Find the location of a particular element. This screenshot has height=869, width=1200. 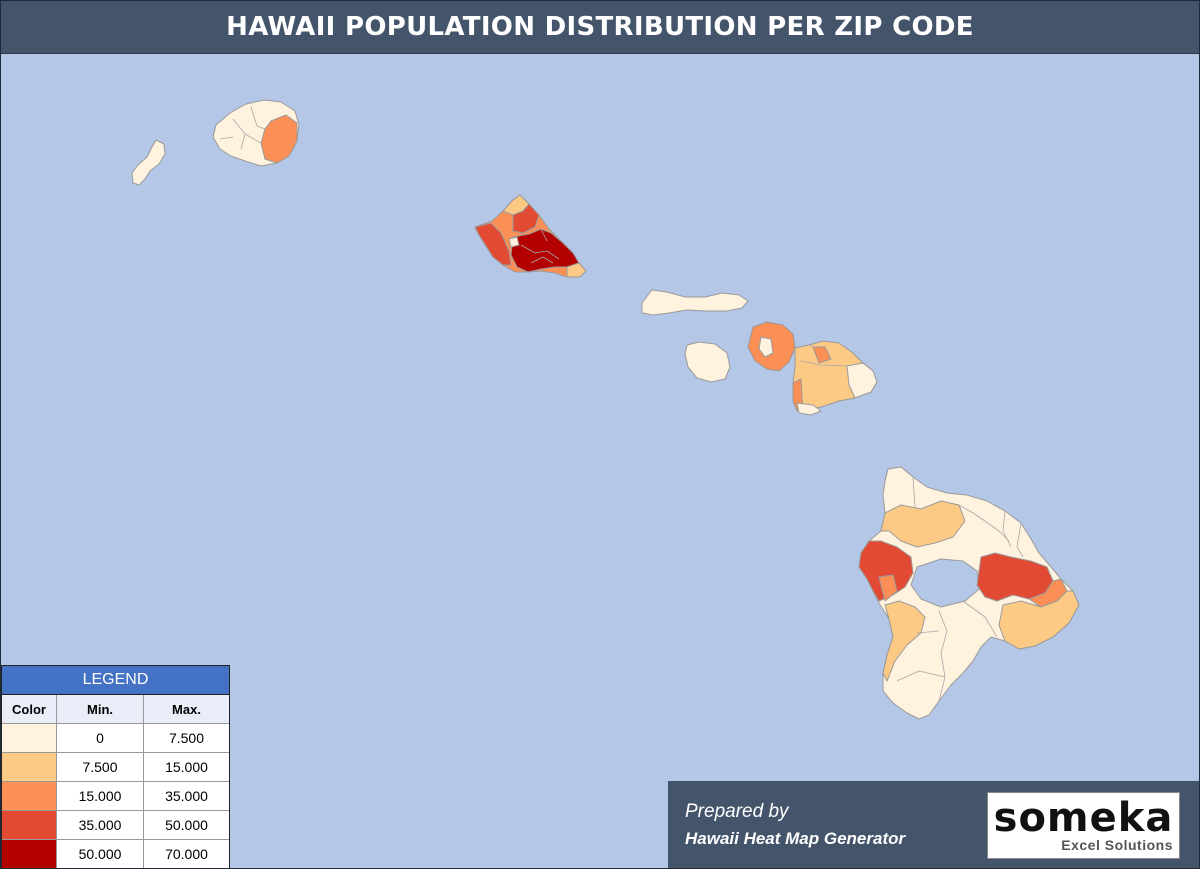

legend-header-row: Color Min. Max. is located at coordinates (115, 709).